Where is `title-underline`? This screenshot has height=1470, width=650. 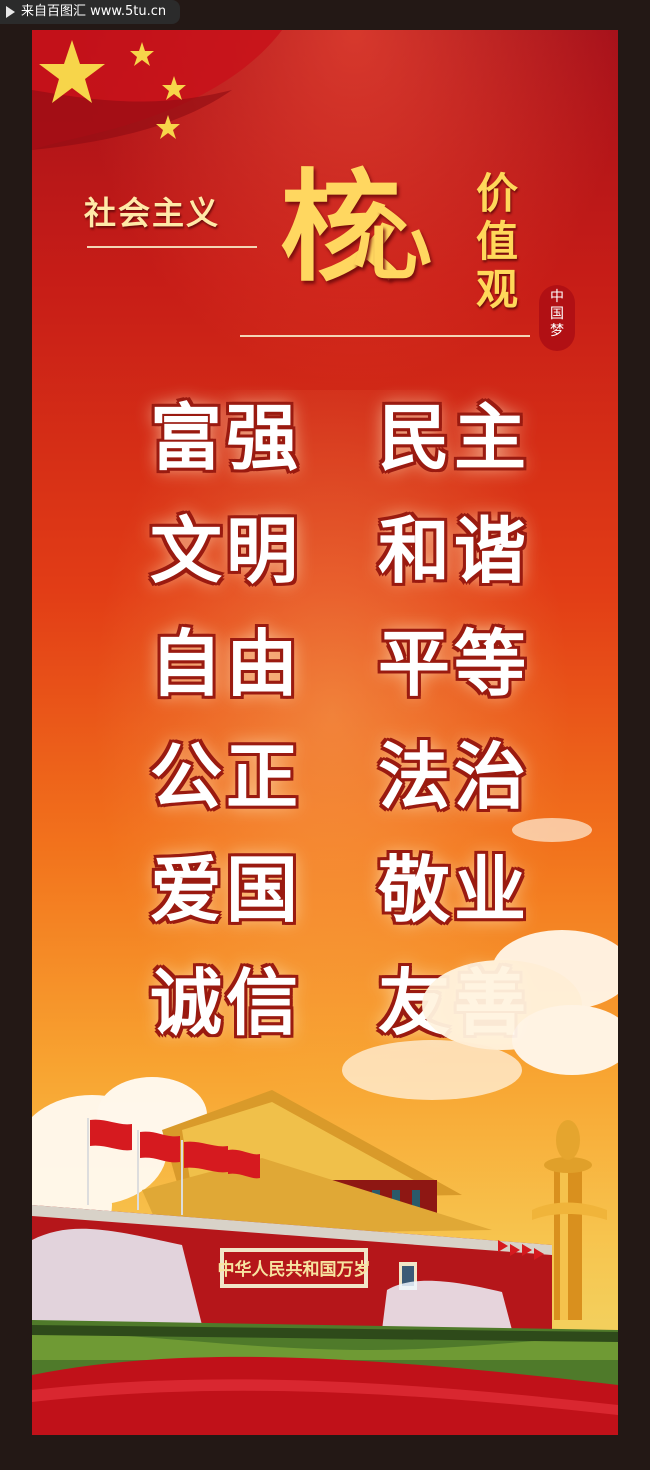 title-underline is located at coordinates (172, 247).